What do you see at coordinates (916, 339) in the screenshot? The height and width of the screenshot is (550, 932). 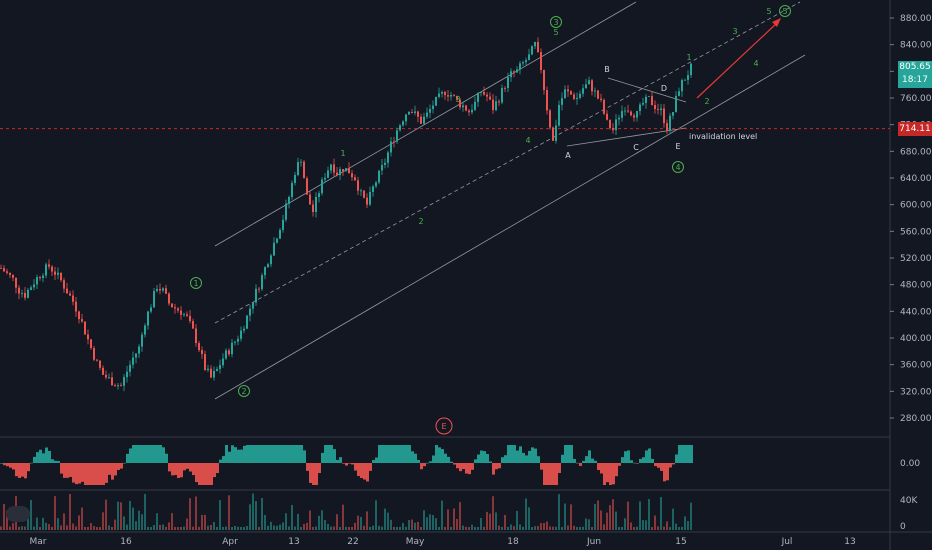 I see `y-tick-label: 400.00` at bounding box center [916, 339].